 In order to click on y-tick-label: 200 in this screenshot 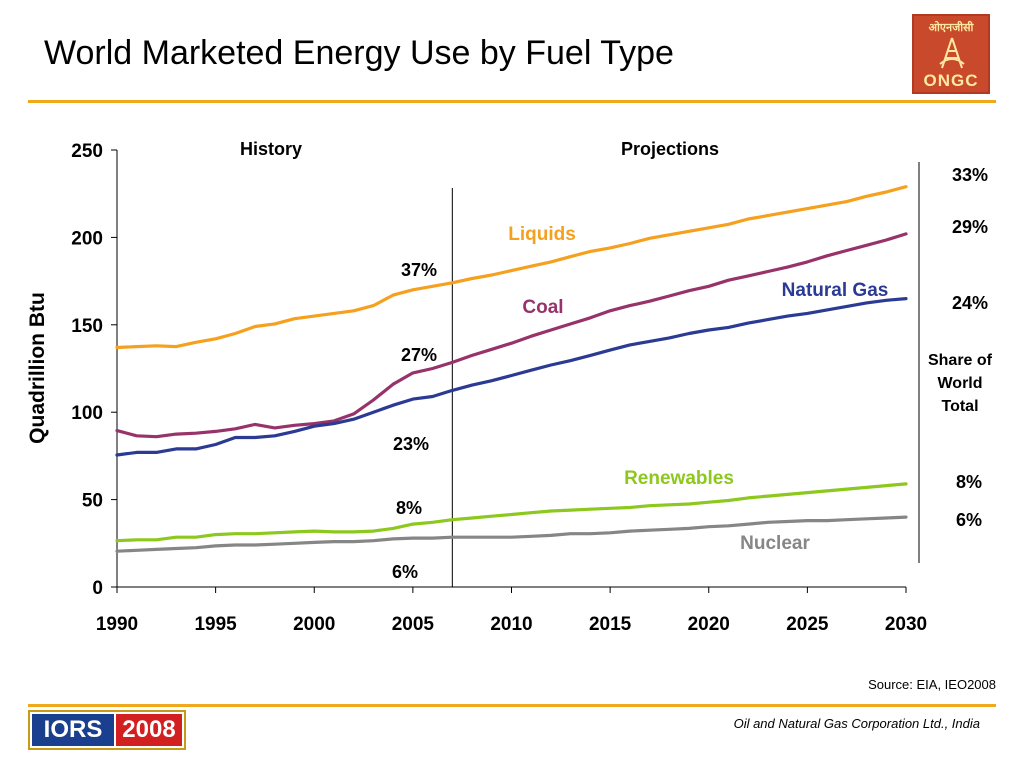, I will do `click(87, 238)`.